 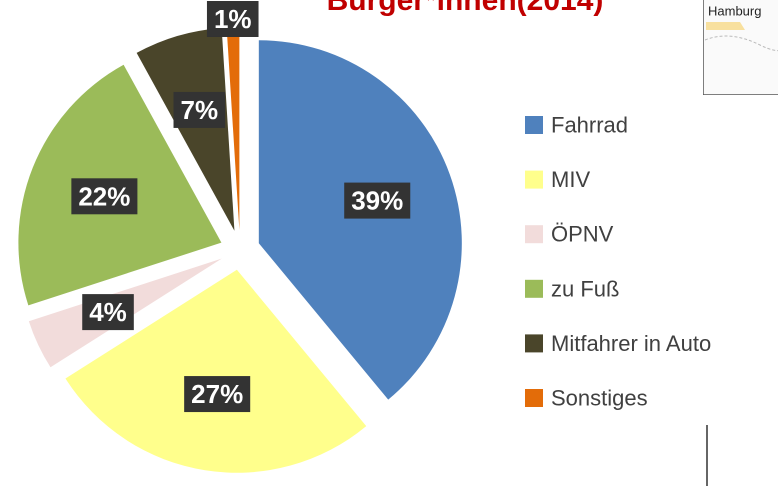 I want to click on data-label: 27%, so click(x=217, y=394).